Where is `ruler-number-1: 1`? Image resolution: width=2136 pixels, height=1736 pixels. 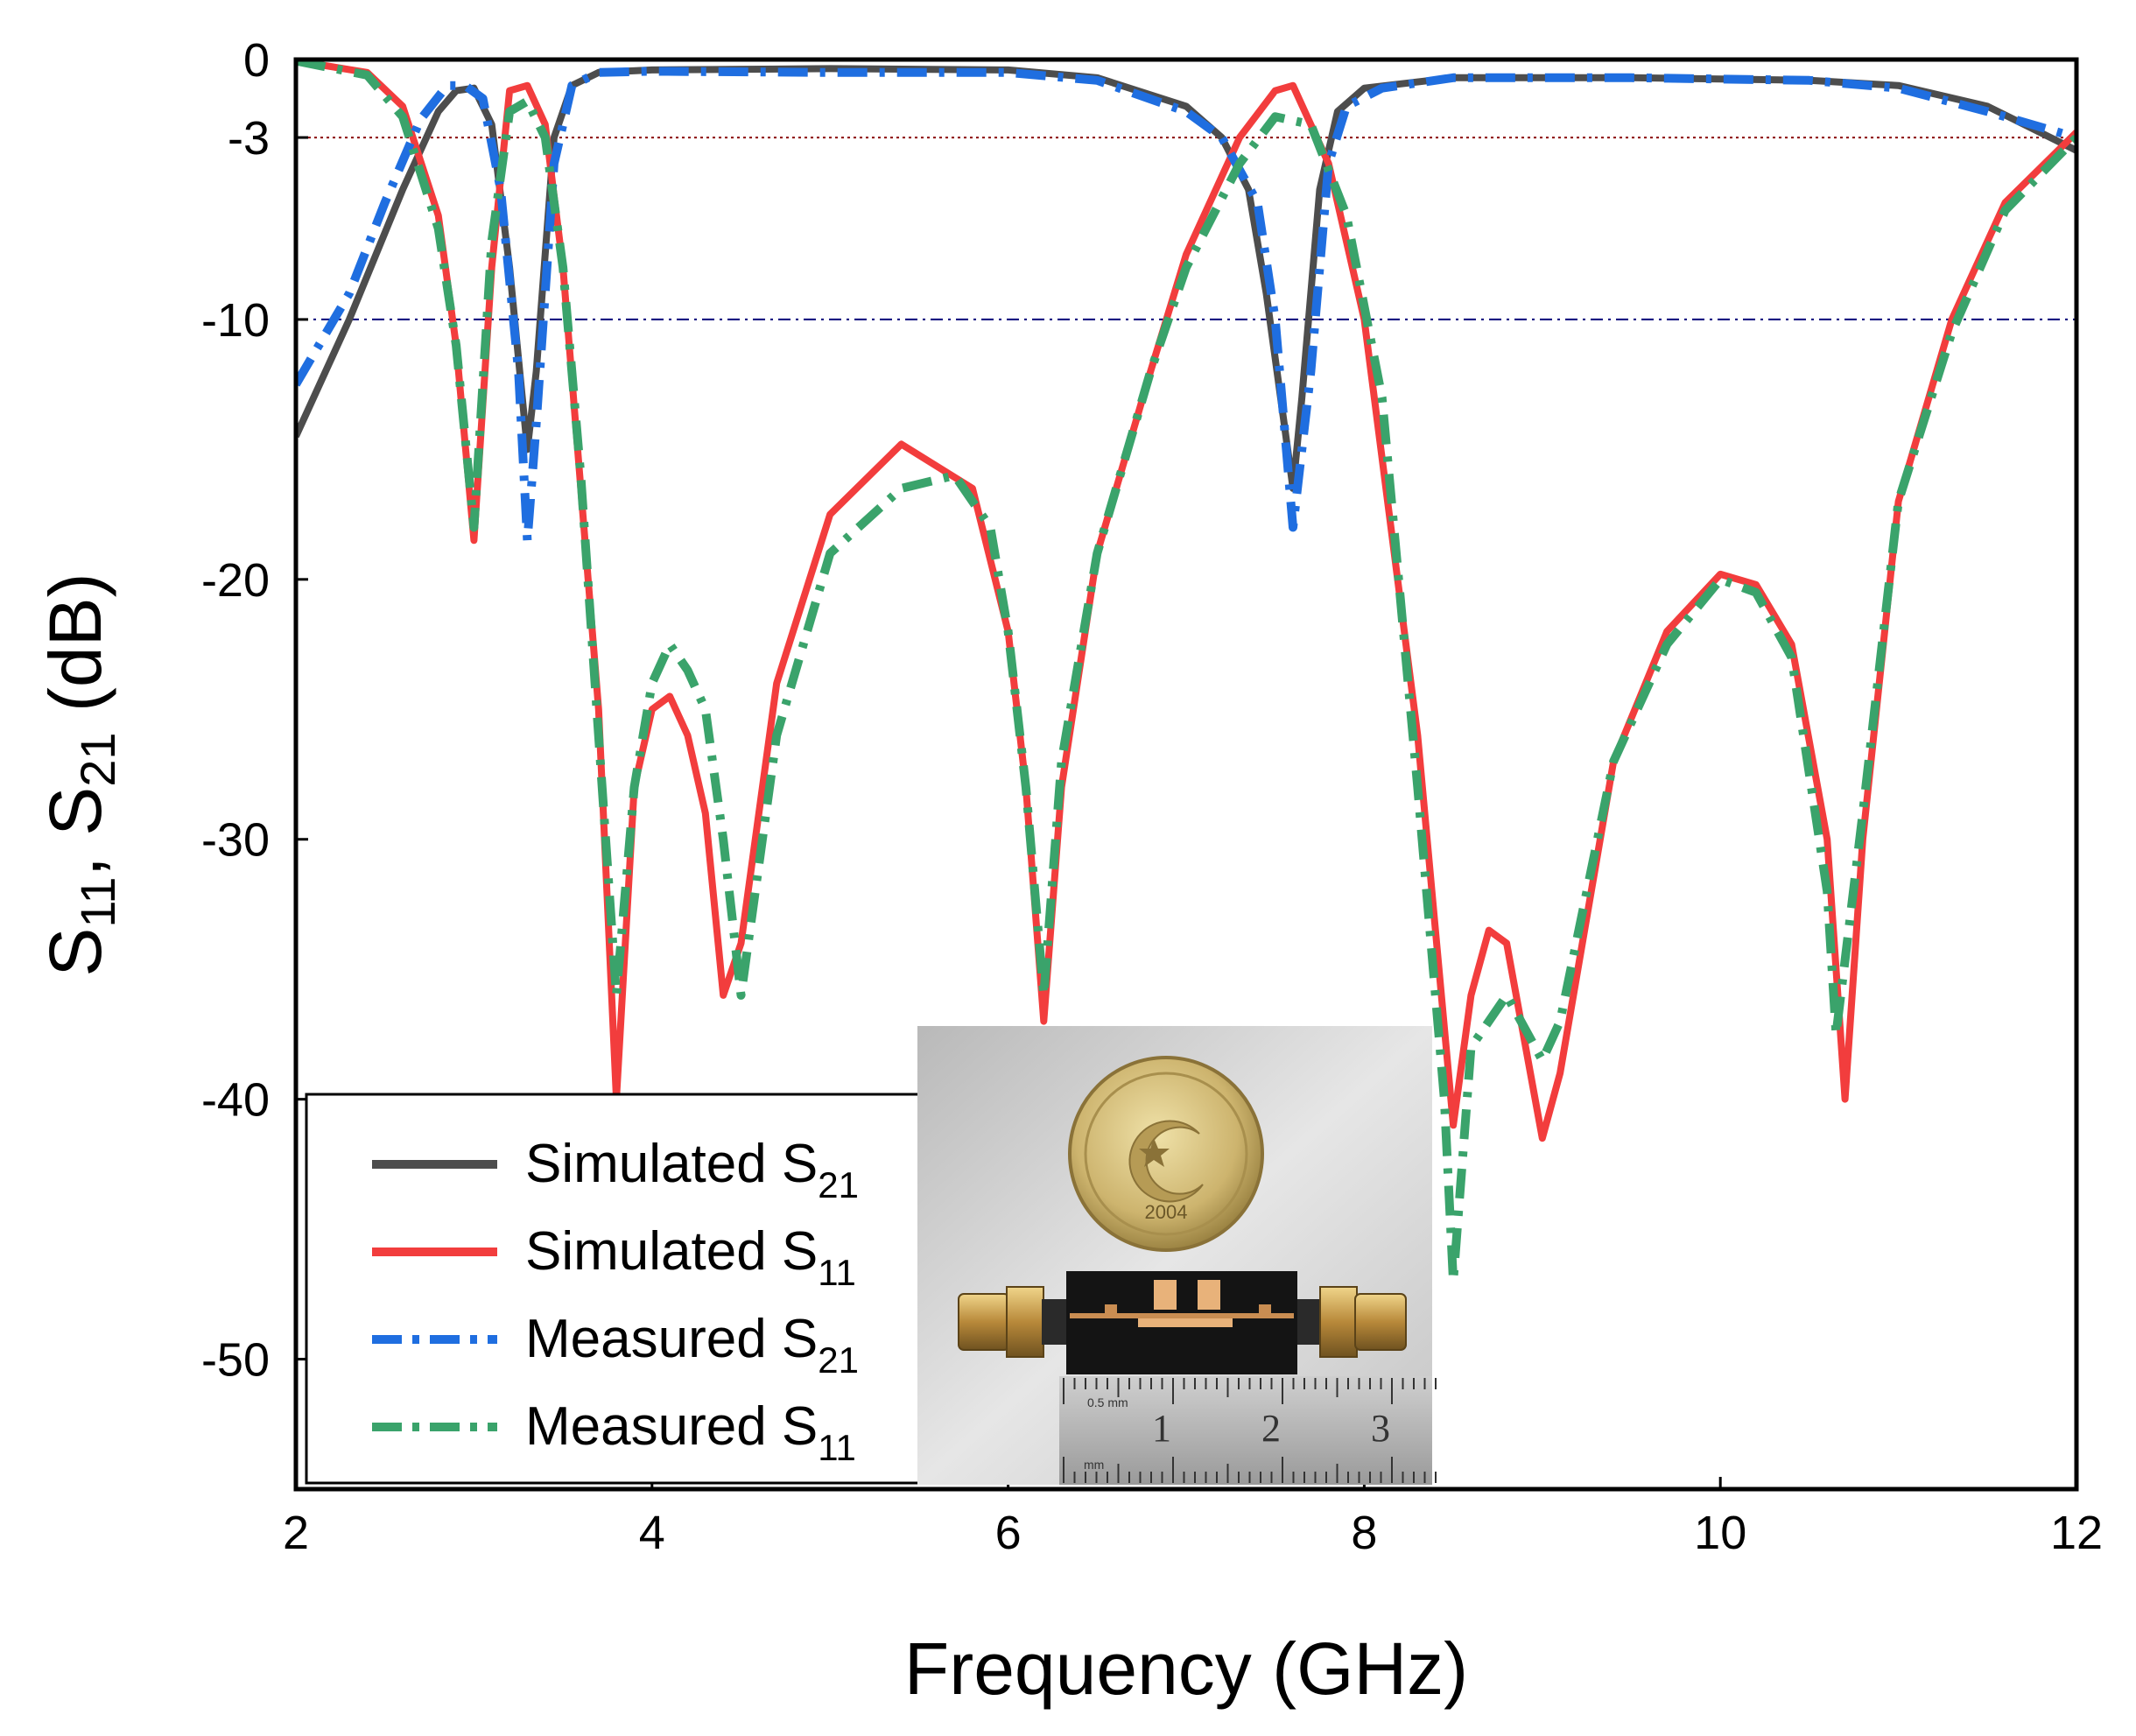 ruler-number-1: 1 is located at coordinates (1161, 1428).